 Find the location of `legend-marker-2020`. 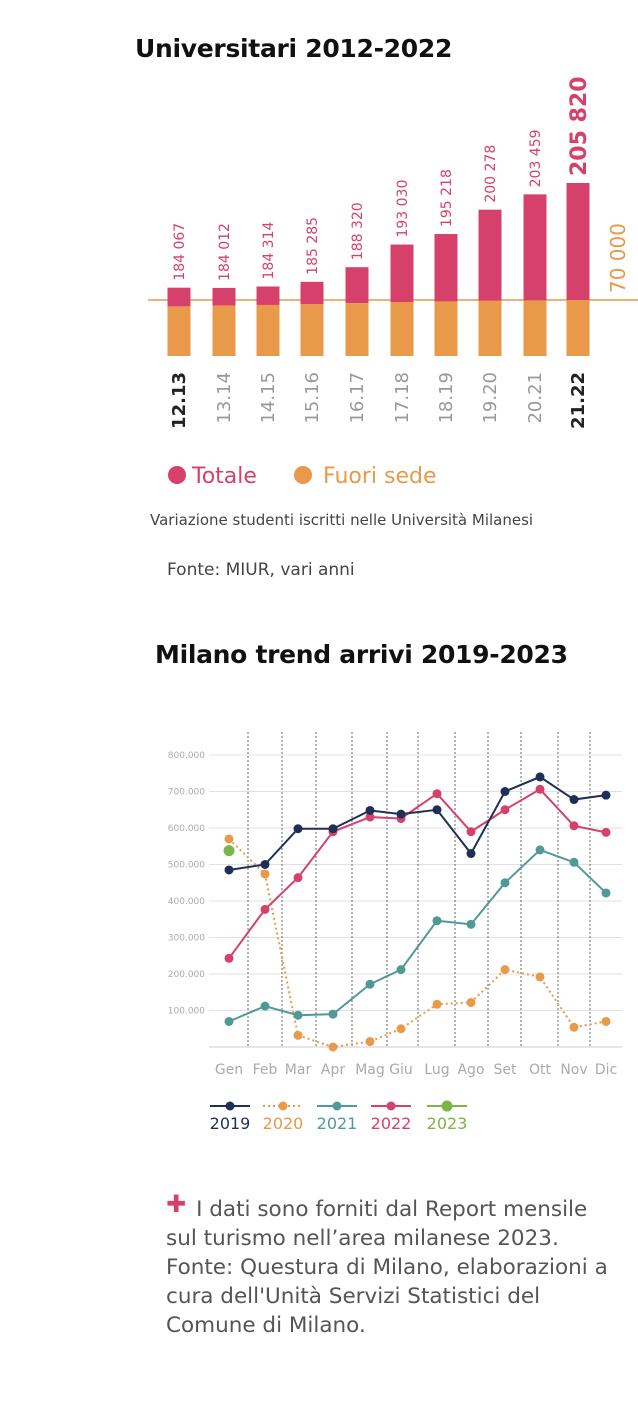

legend-marker-2020 is located at coordinates (283, 1106).